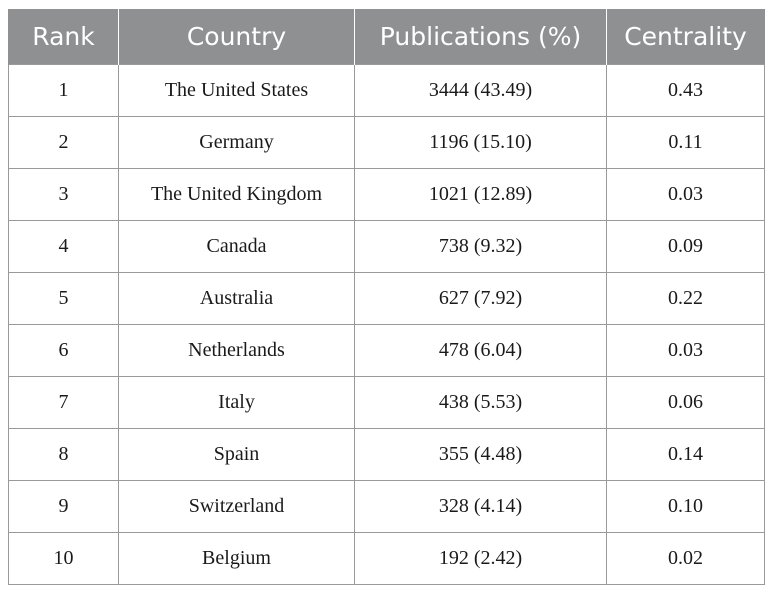 The height and width of the screenshot is (593, 772). Describe the element at coordinates (685, 402) in the screenshot. I see `cell-centrality: 0.06` at that location.